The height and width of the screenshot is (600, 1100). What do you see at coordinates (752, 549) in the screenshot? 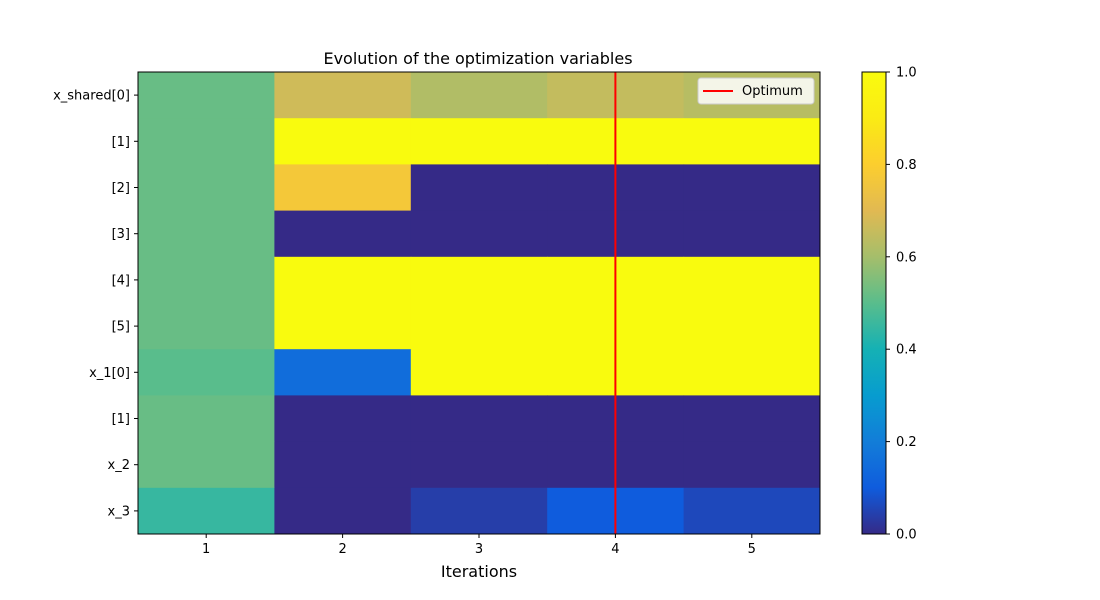
I see `x-tick-label: 5` at bounding box center [752, 549].